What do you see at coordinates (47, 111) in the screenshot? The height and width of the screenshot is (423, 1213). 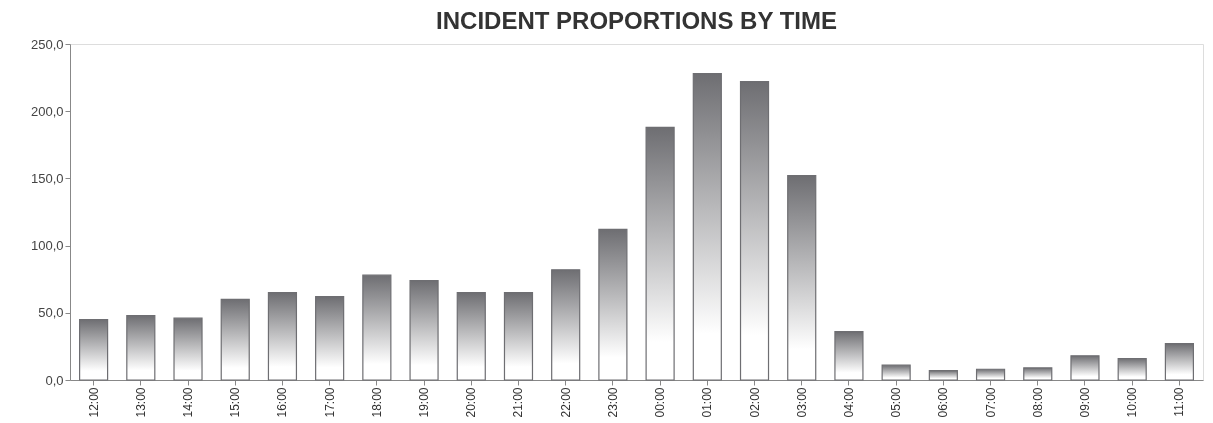 I see `y-tick-label: 200,0` at bounding box center [47, 111].